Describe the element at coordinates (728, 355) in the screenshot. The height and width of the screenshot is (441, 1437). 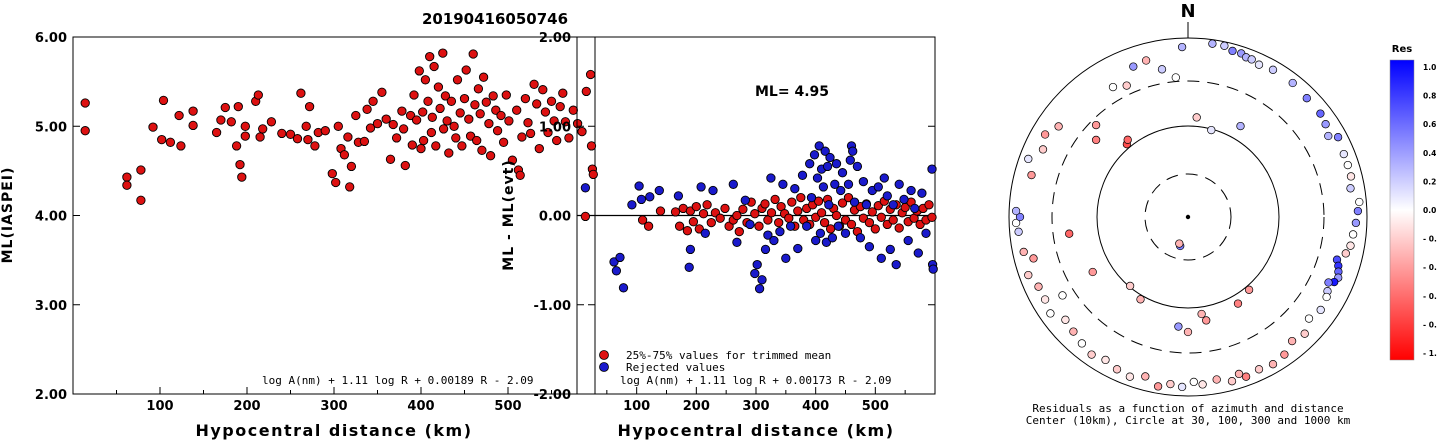
I see `legend-label-trimmed: 25%-75% values for trimmed mean` at that location.